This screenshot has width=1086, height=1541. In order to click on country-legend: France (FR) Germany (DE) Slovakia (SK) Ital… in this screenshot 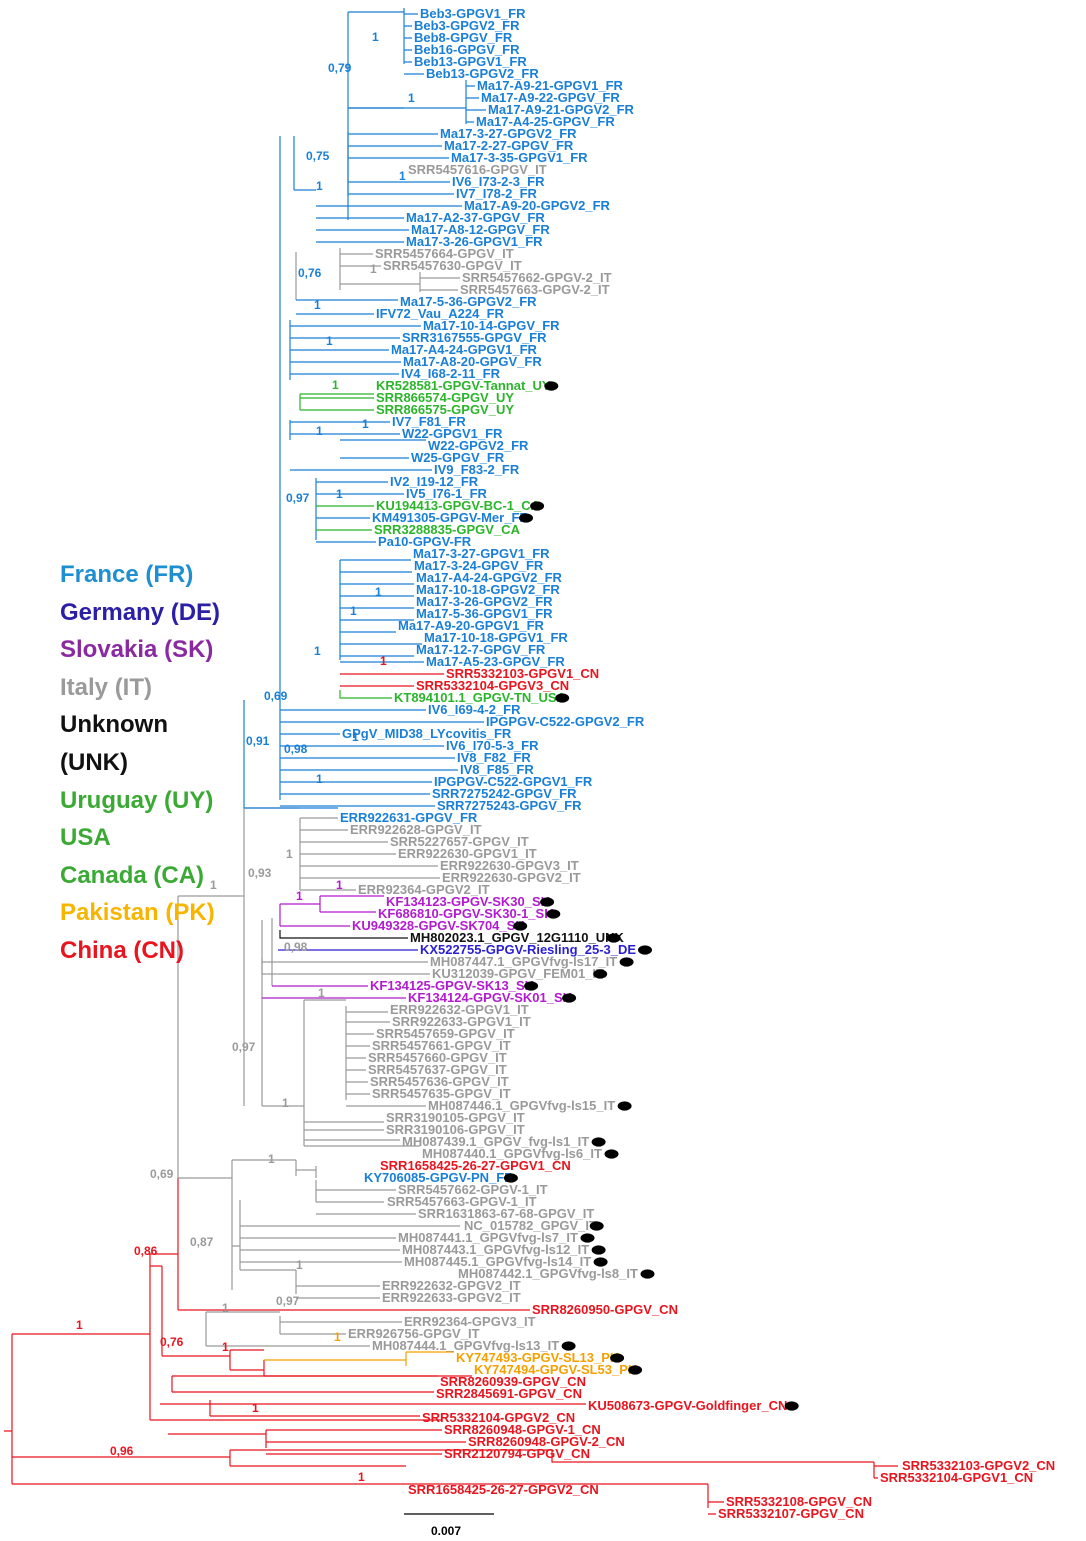, I will do `click(140, 763)`.